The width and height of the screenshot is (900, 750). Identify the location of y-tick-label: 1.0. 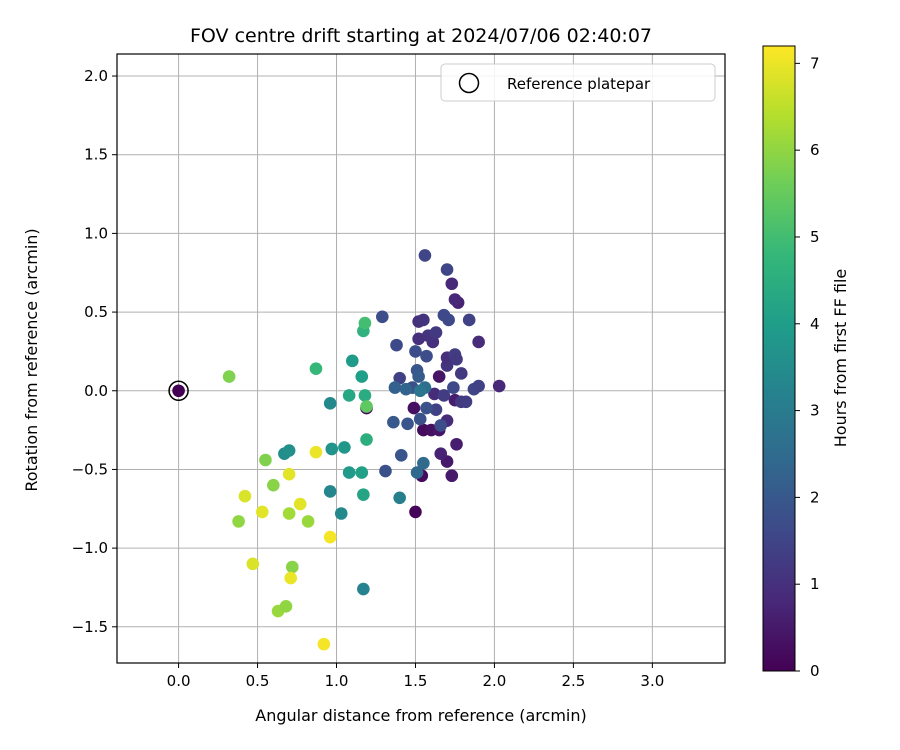
(96, 233).